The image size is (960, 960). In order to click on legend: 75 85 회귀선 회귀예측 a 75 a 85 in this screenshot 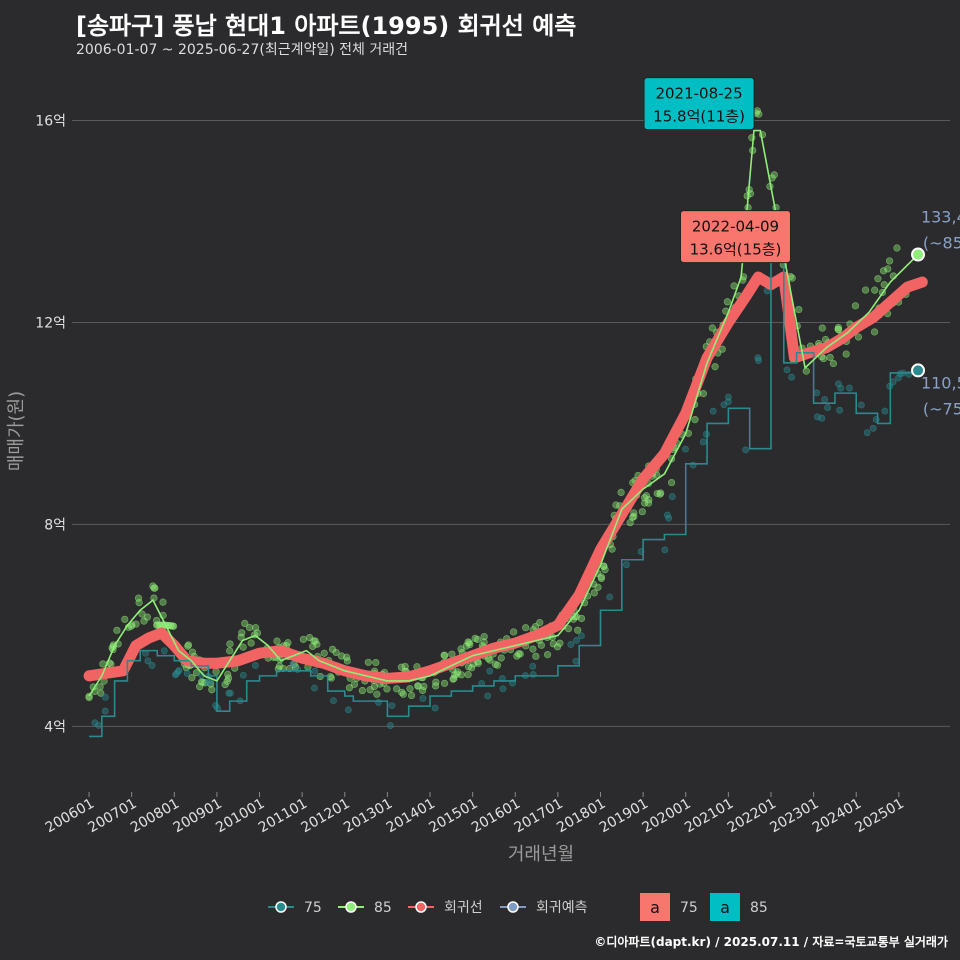, I will do `click(518, 907)`.